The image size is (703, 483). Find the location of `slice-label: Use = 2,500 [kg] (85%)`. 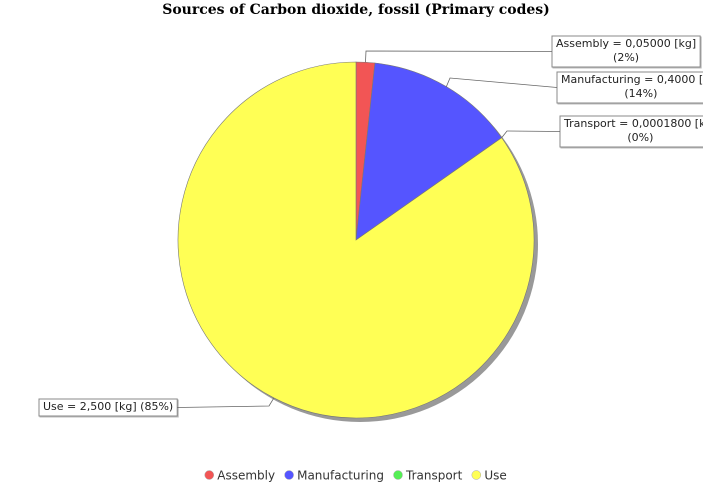

slice-label: Use = 2,500 [kg] (85%) is located at coordinates (108, 407).